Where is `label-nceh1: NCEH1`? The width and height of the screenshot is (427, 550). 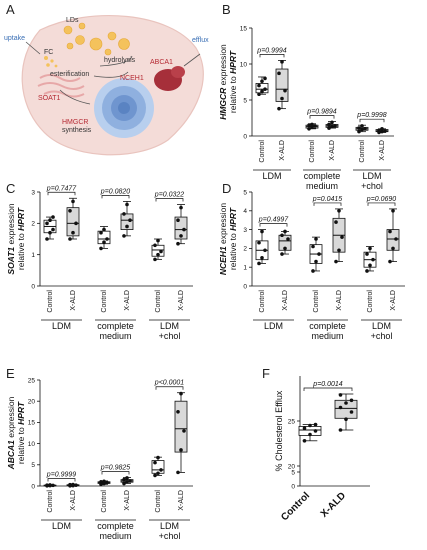
label-nceh1: NCEH1 is located at coordinates (132, 78).